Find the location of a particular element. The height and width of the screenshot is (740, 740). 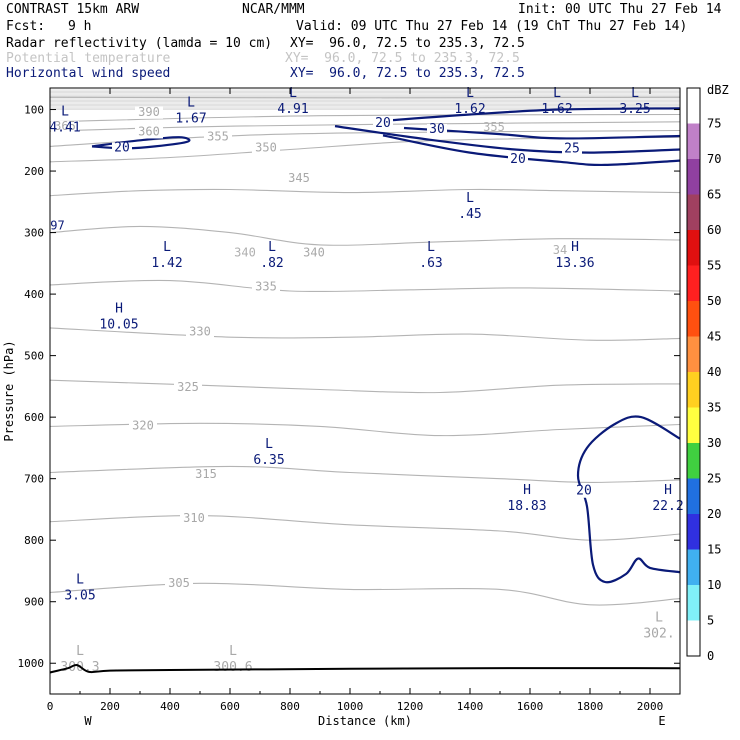

colorbar-level: 60 is located at coordinates (714, 230).